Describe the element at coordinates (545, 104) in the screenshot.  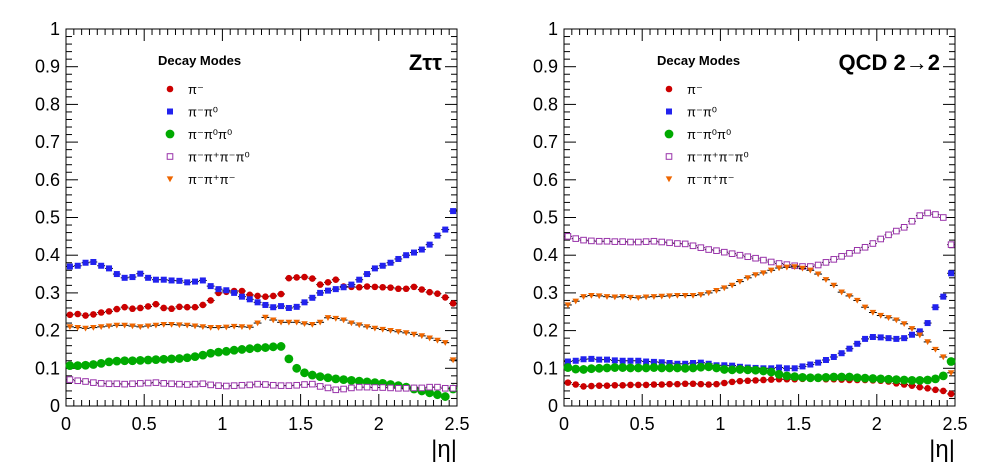
I see `y-tick-label: 0.8` at that location.